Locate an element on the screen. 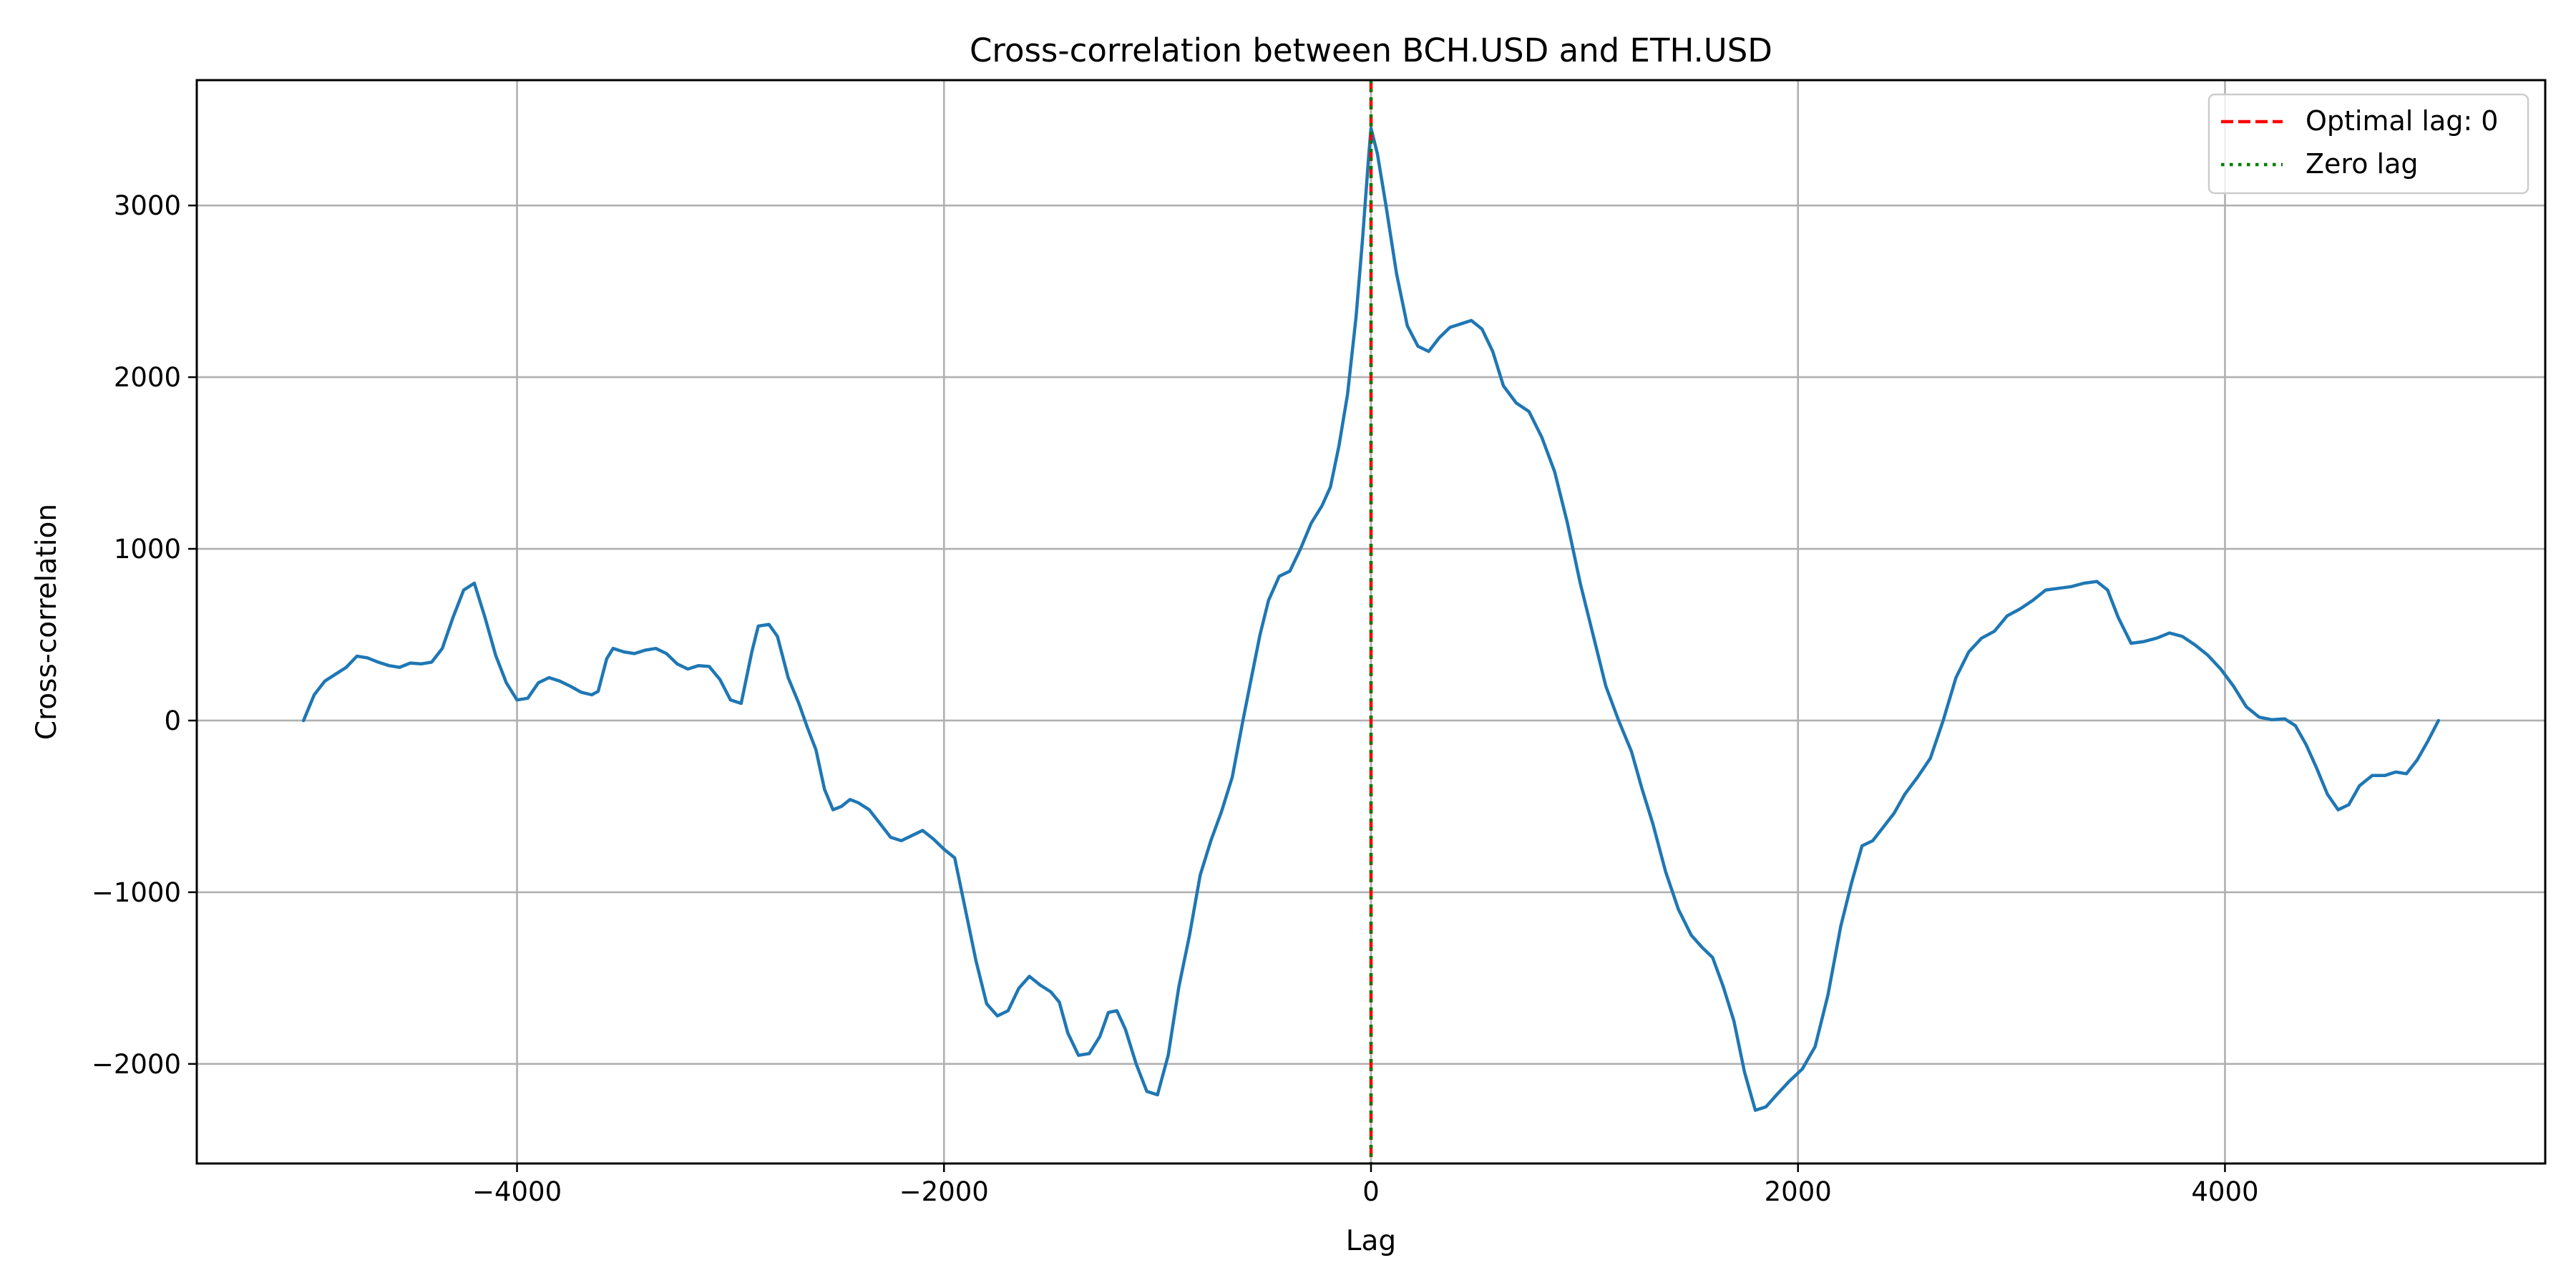  legend-box is located at coordinates (2368, 144).